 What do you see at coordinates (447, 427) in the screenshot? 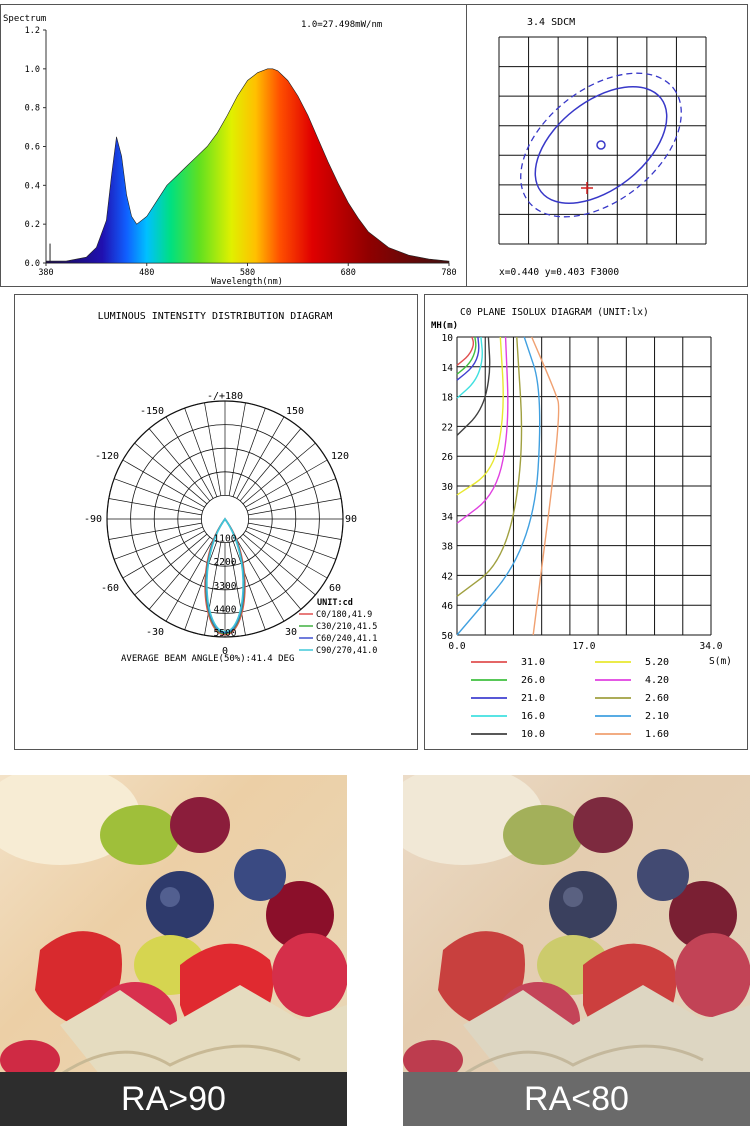
I see `isolux-ytick-label: 22` at bounding box center [447, 427].